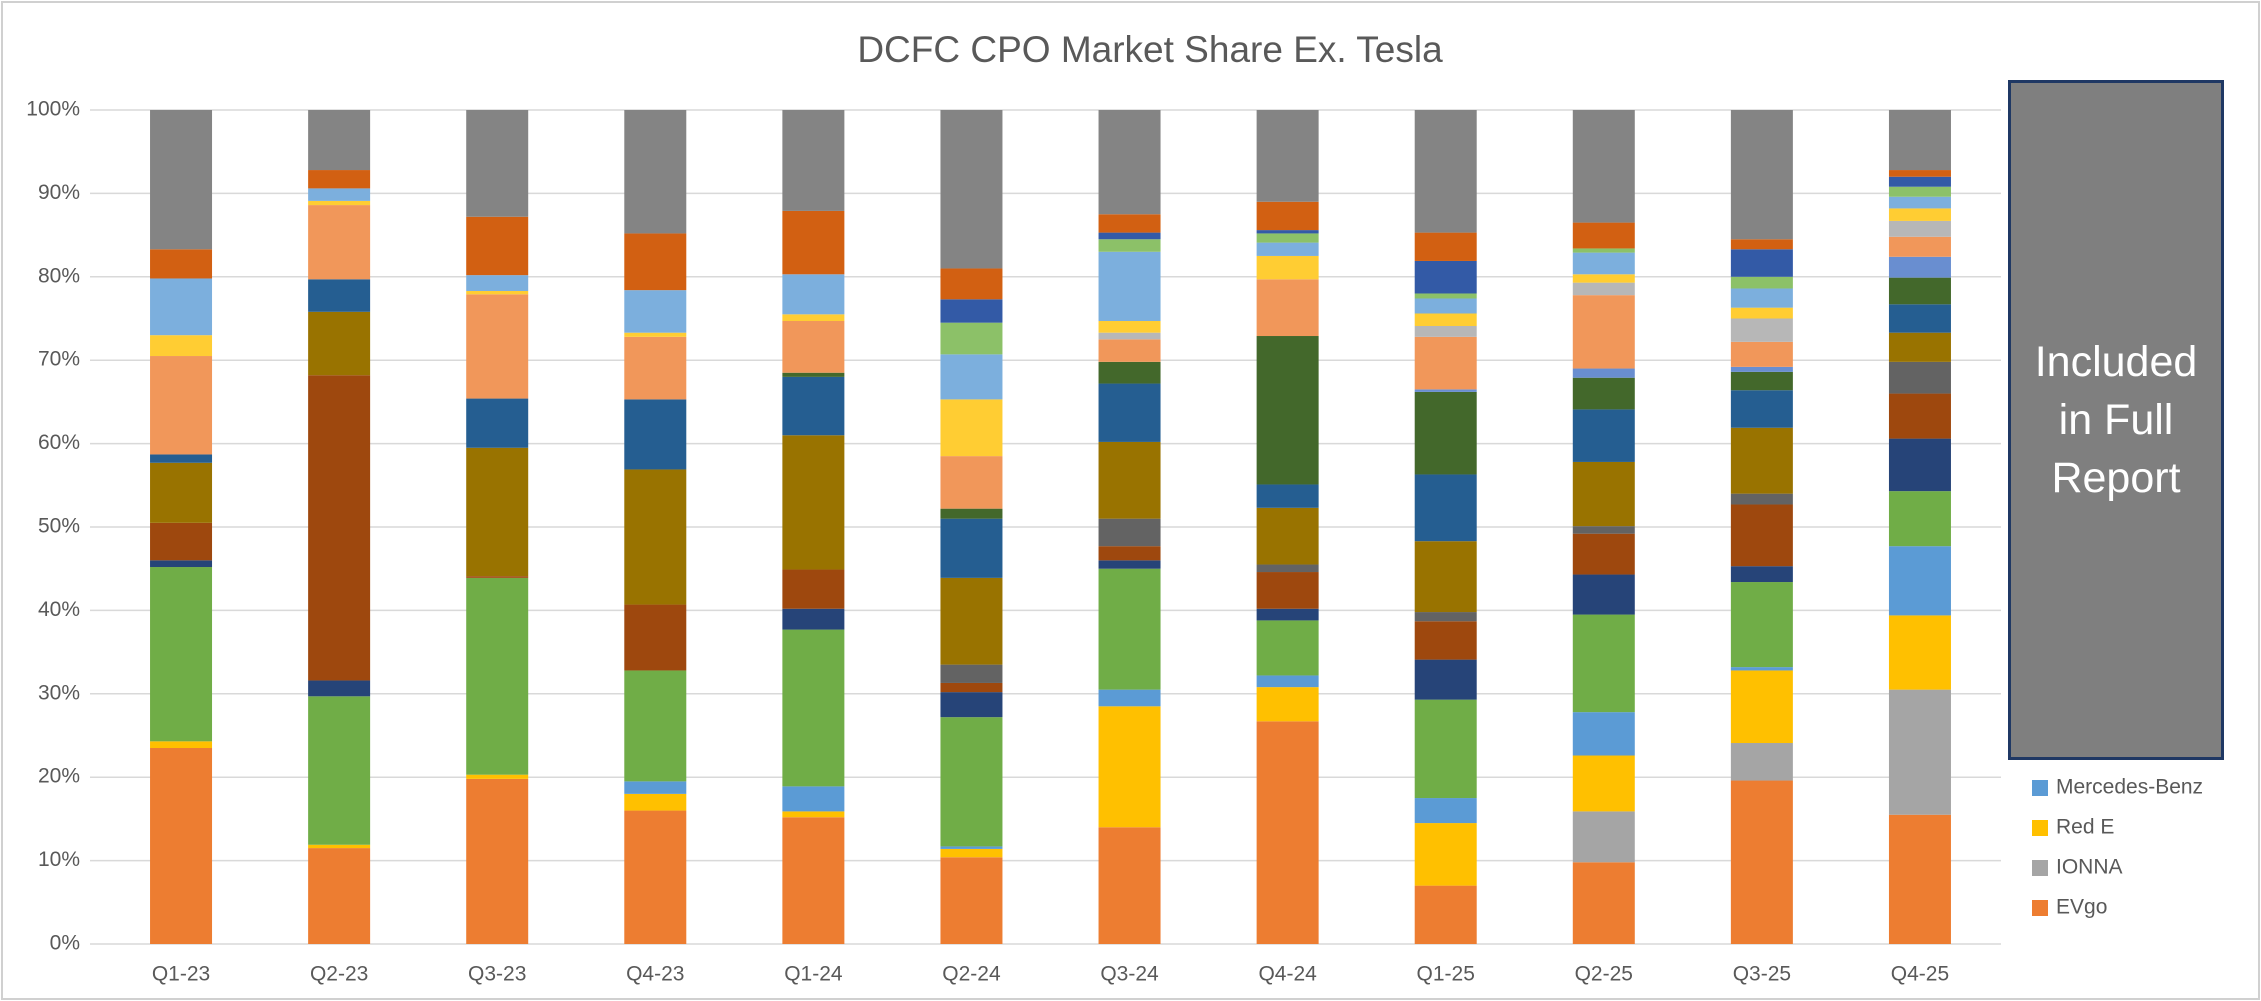 This screenshot has width=2261, height=1001. I want to click on y-tick-label: 40%, so click(59, 609).